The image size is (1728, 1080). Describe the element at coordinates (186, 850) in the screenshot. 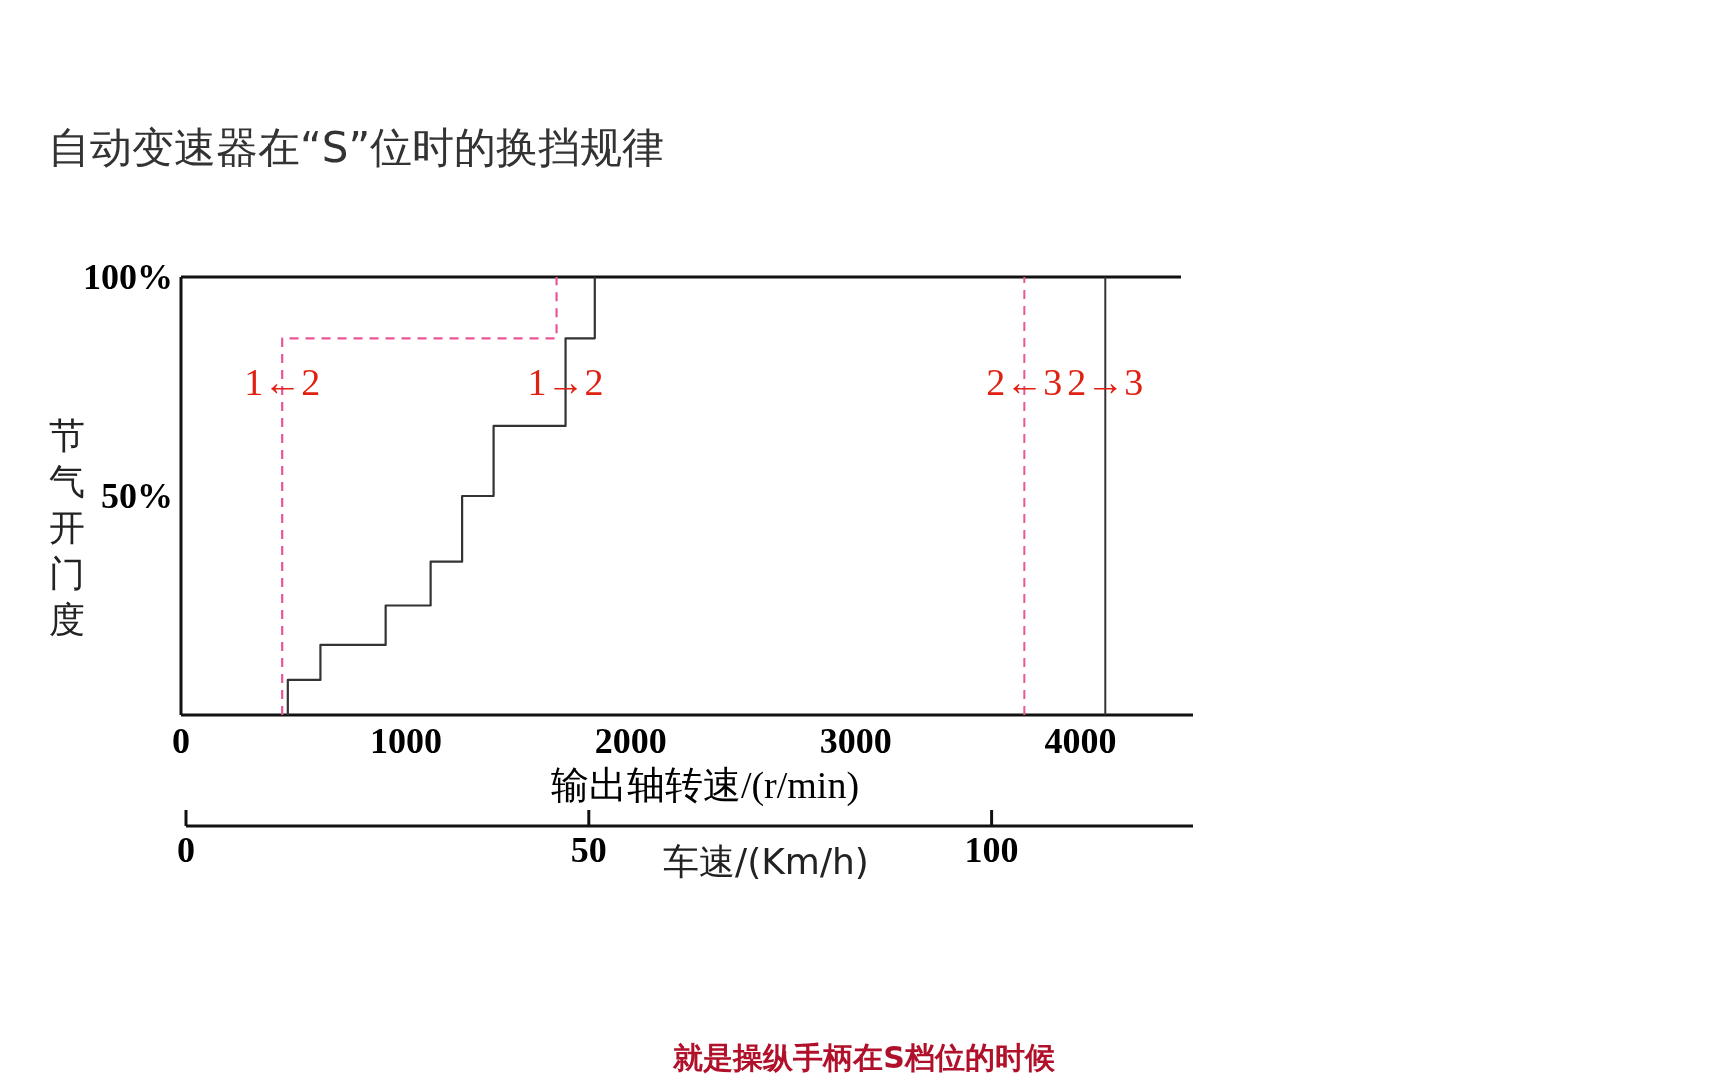

I see `x2-tick-label: 0` at that location.